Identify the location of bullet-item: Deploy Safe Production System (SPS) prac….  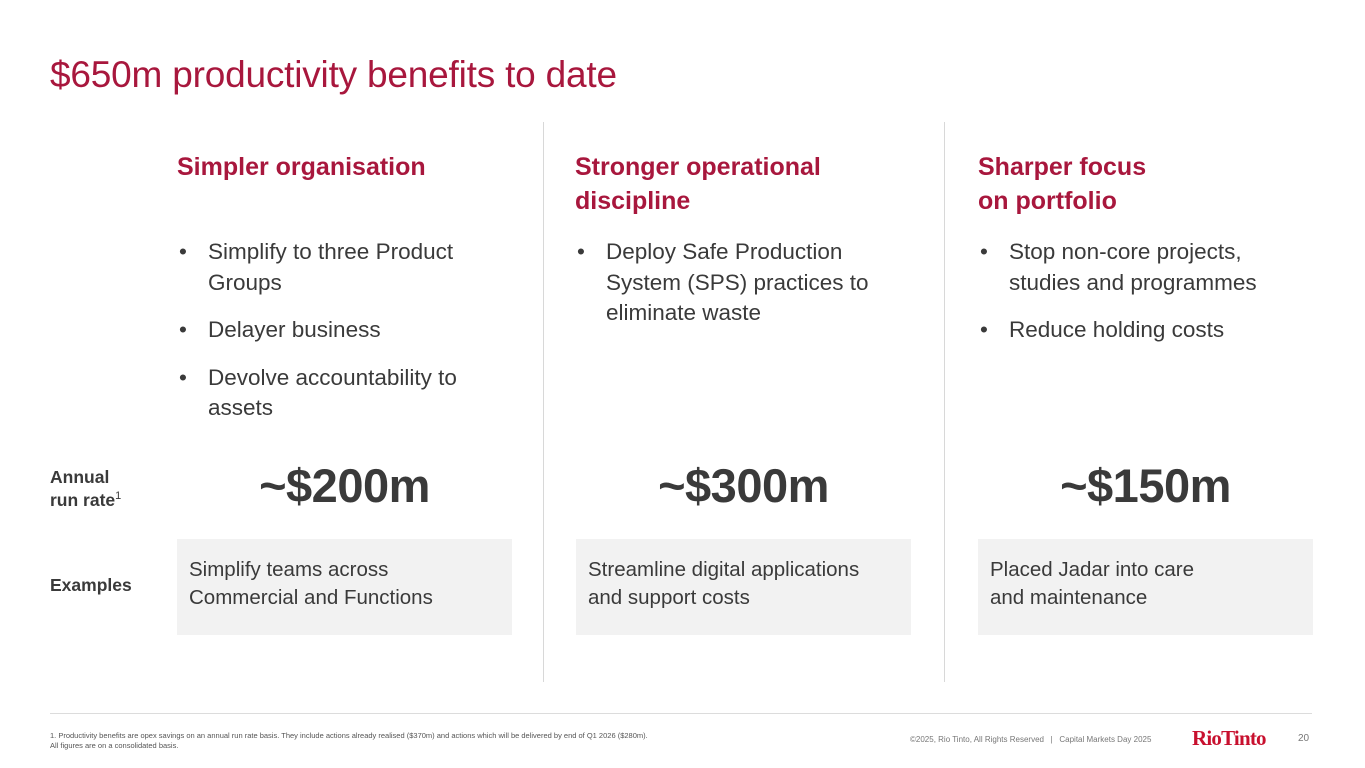
(745, 283).